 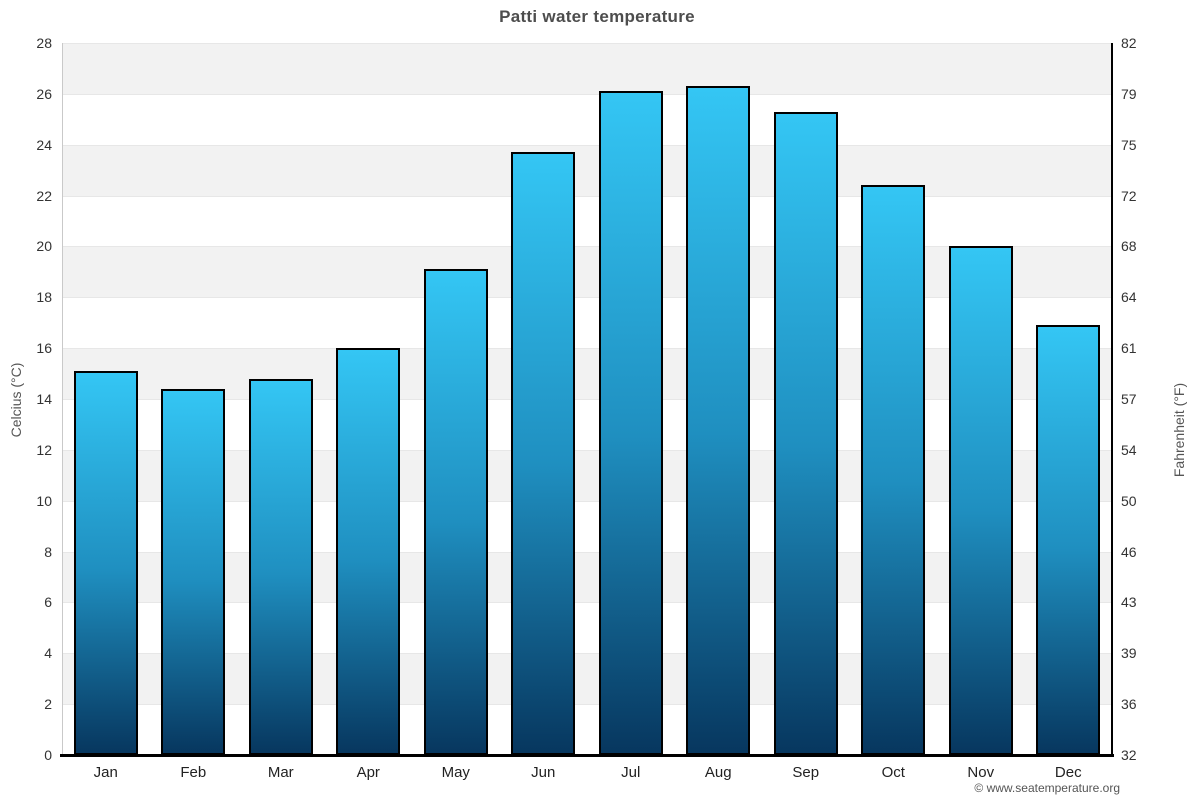 I want to click on y-tick-fahrenheit: 43, so click(x=1129, y=602).